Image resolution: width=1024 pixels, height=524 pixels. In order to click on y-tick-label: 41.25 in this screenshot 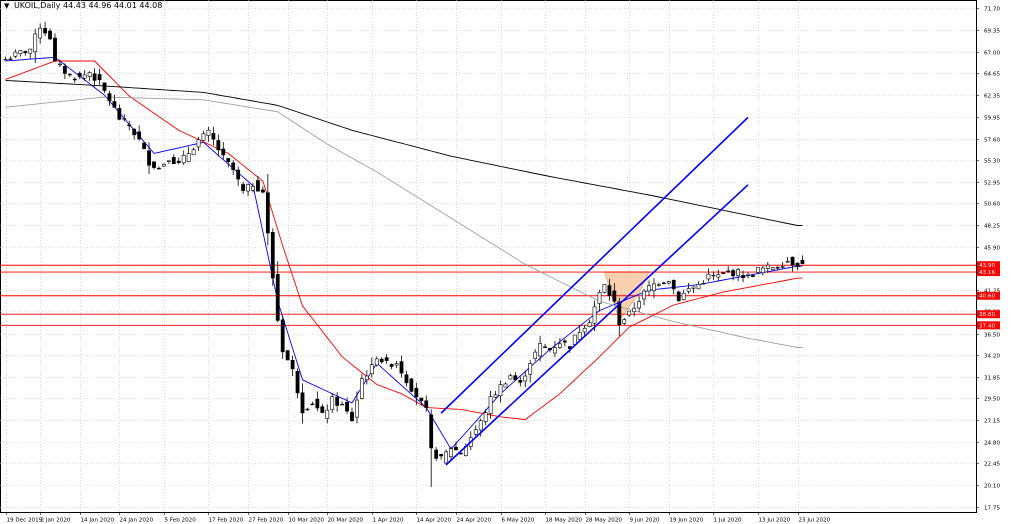, I will do `click(992, 292)`.